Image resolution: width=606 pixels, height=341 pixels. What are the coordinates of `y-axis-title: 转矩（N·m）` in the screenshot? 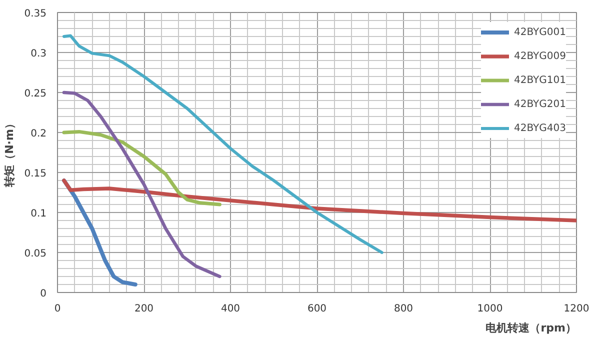 It's located at (9, 153).